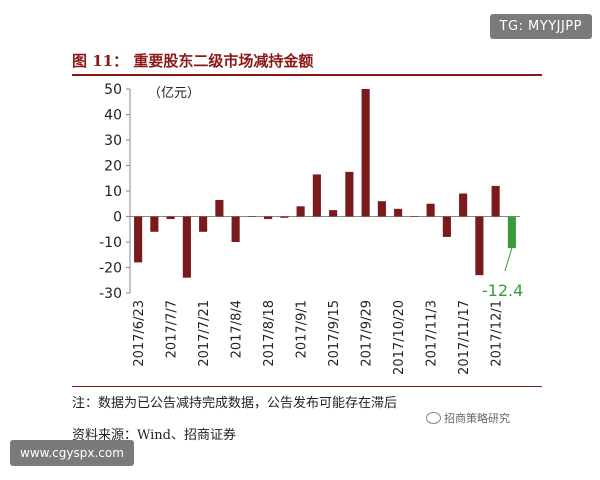 The height and width of the screenshot is (480, 600). Describe the element at coordinates (235, 403) in the screenshot. I see `footnote: 注：数据为已公告减持完成数据，公告发布可能存在滞后` at that location.